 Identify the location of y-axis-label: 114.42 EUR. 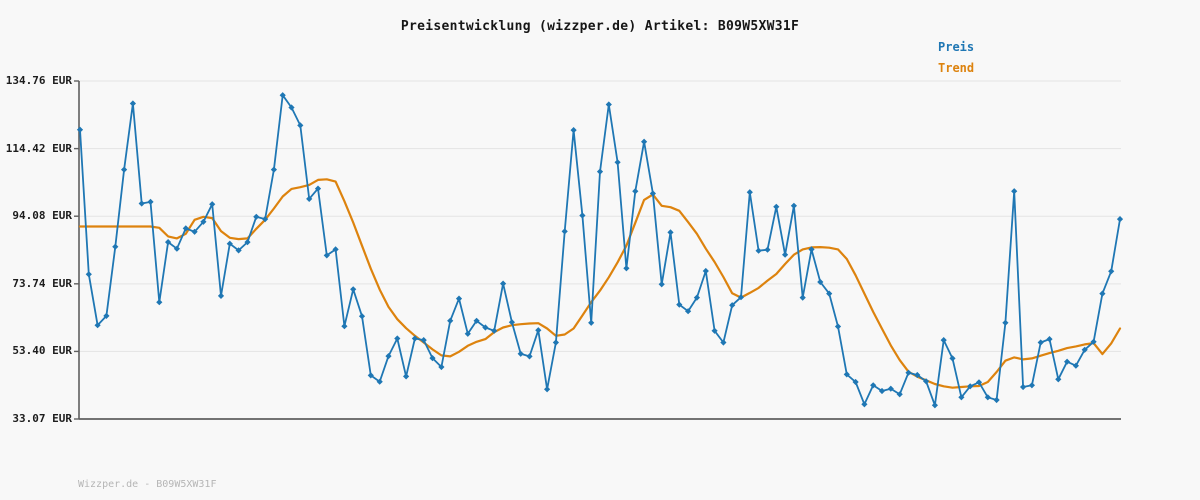
(38, 148).